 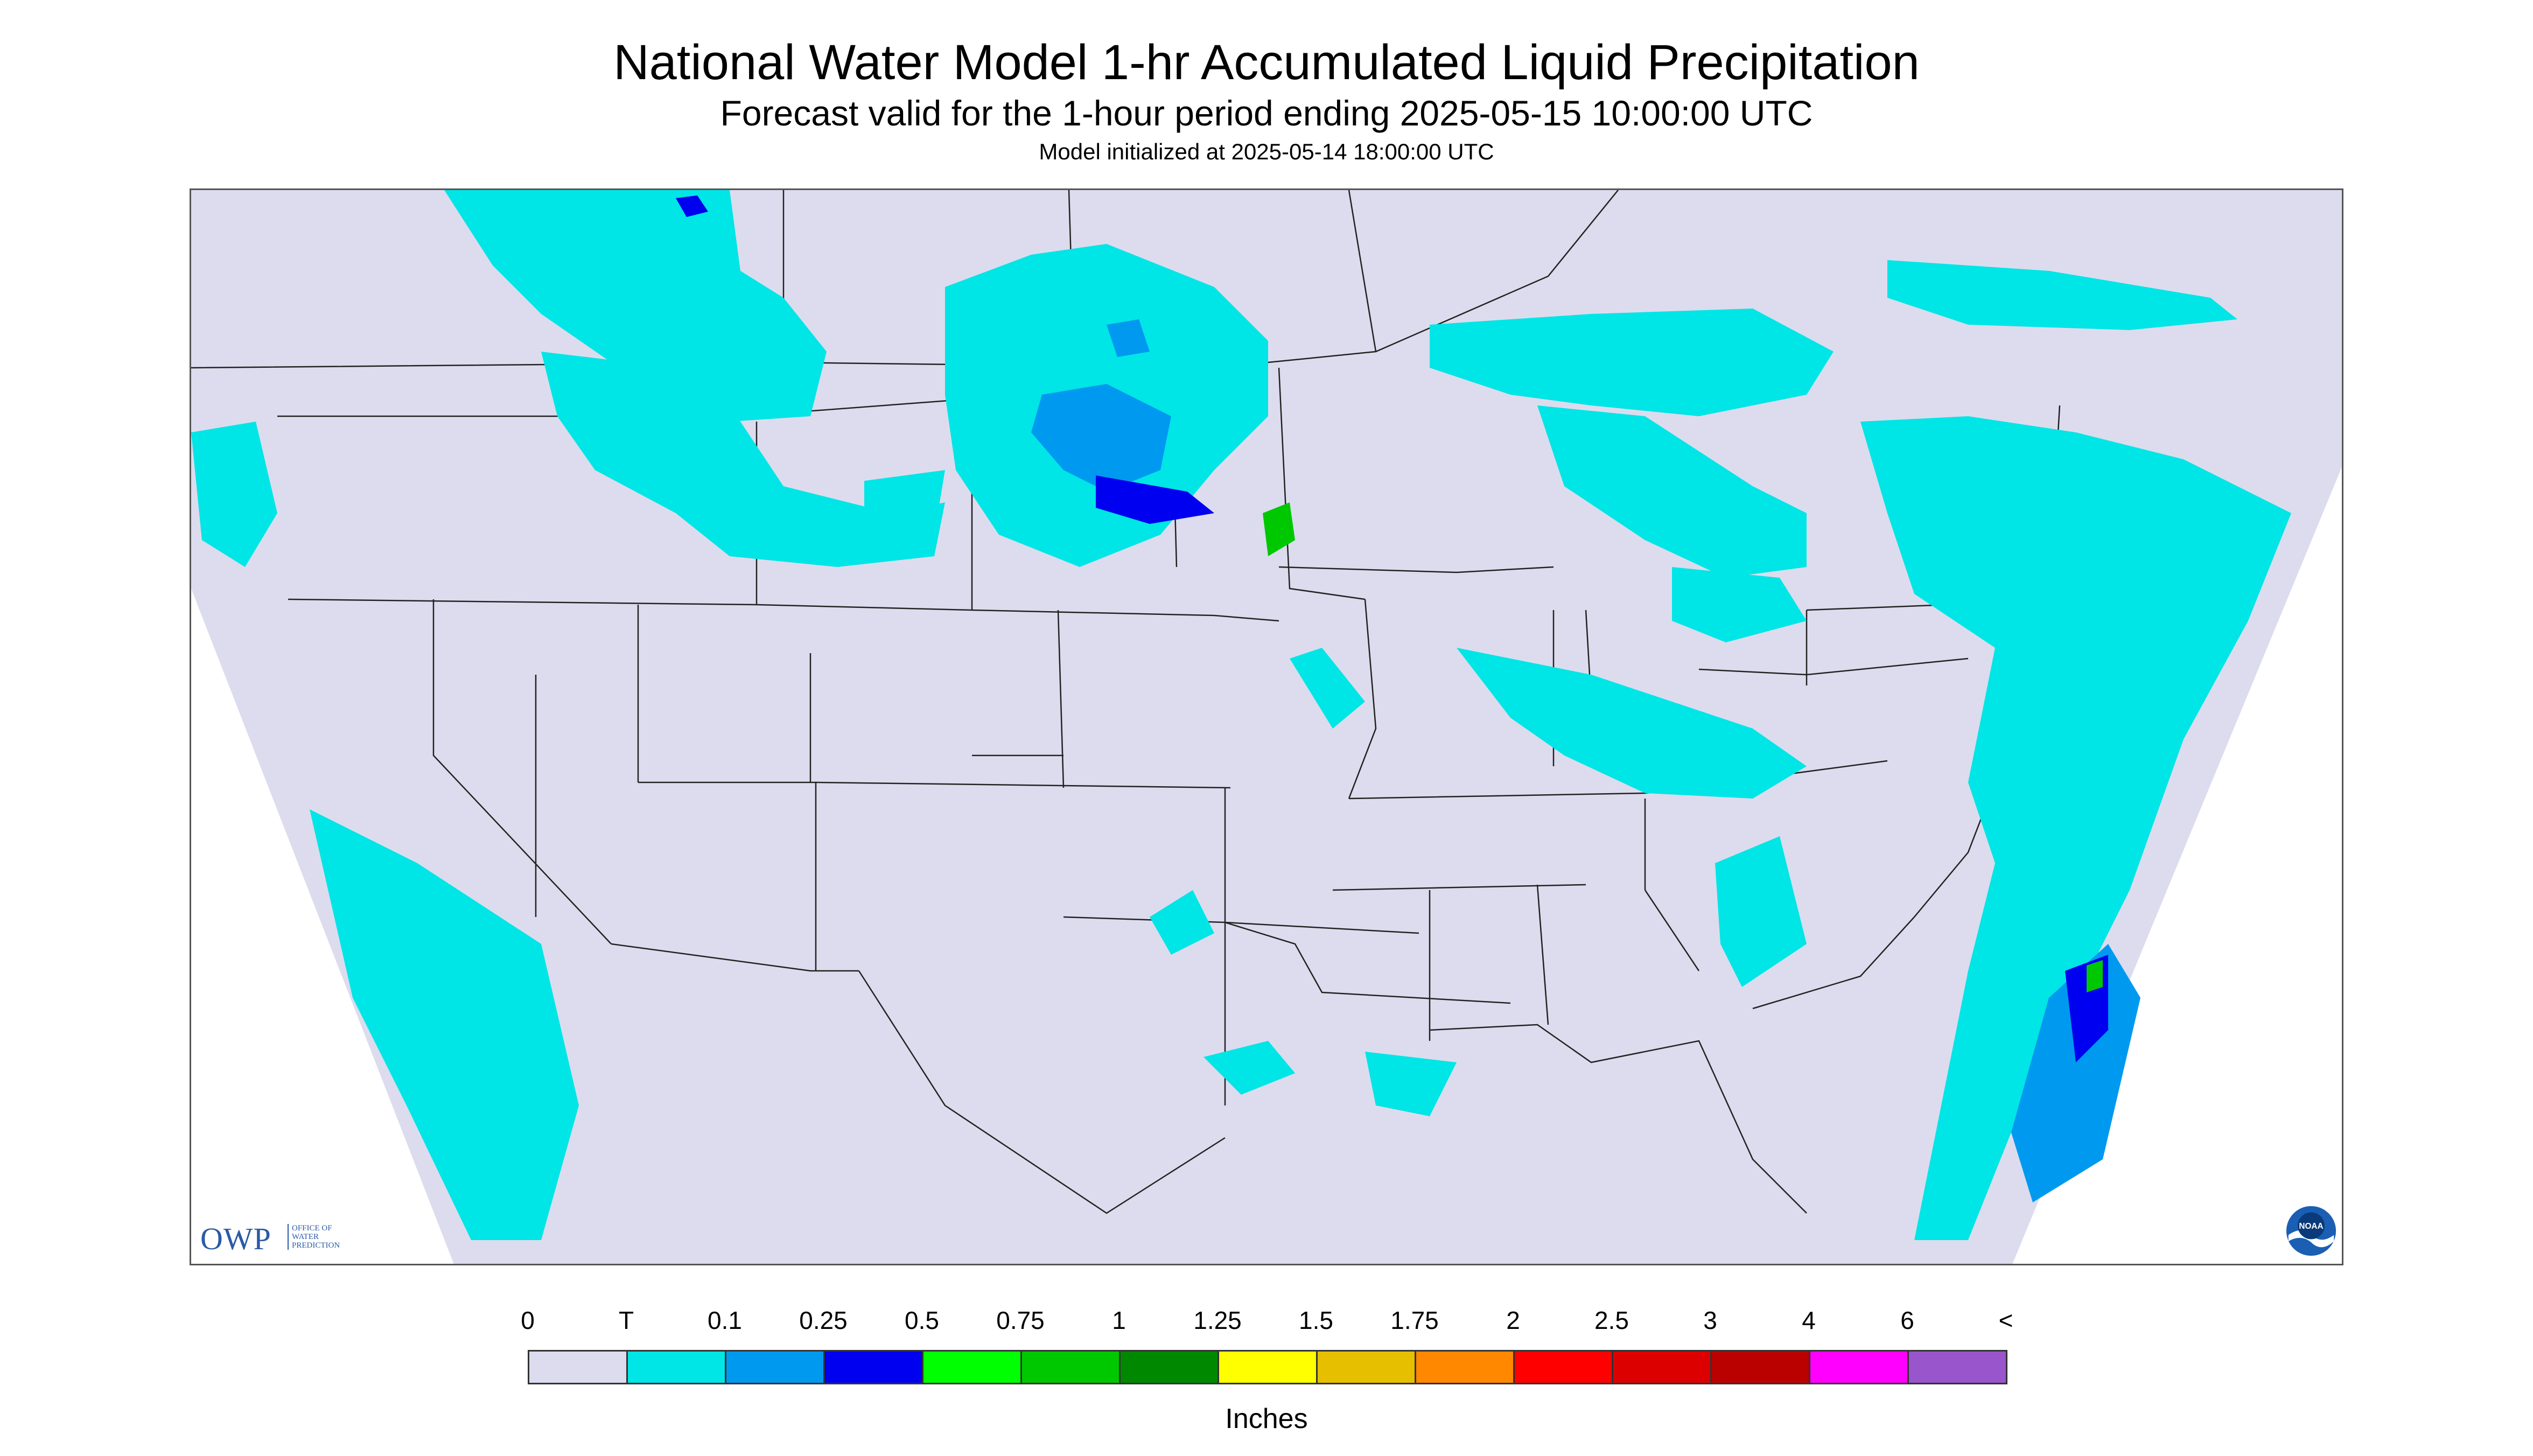 What do you see at coordinates (235, 1238) in the screenshot?
I see `owp-logo-text: OWP` at bounding box center [235, 1238].